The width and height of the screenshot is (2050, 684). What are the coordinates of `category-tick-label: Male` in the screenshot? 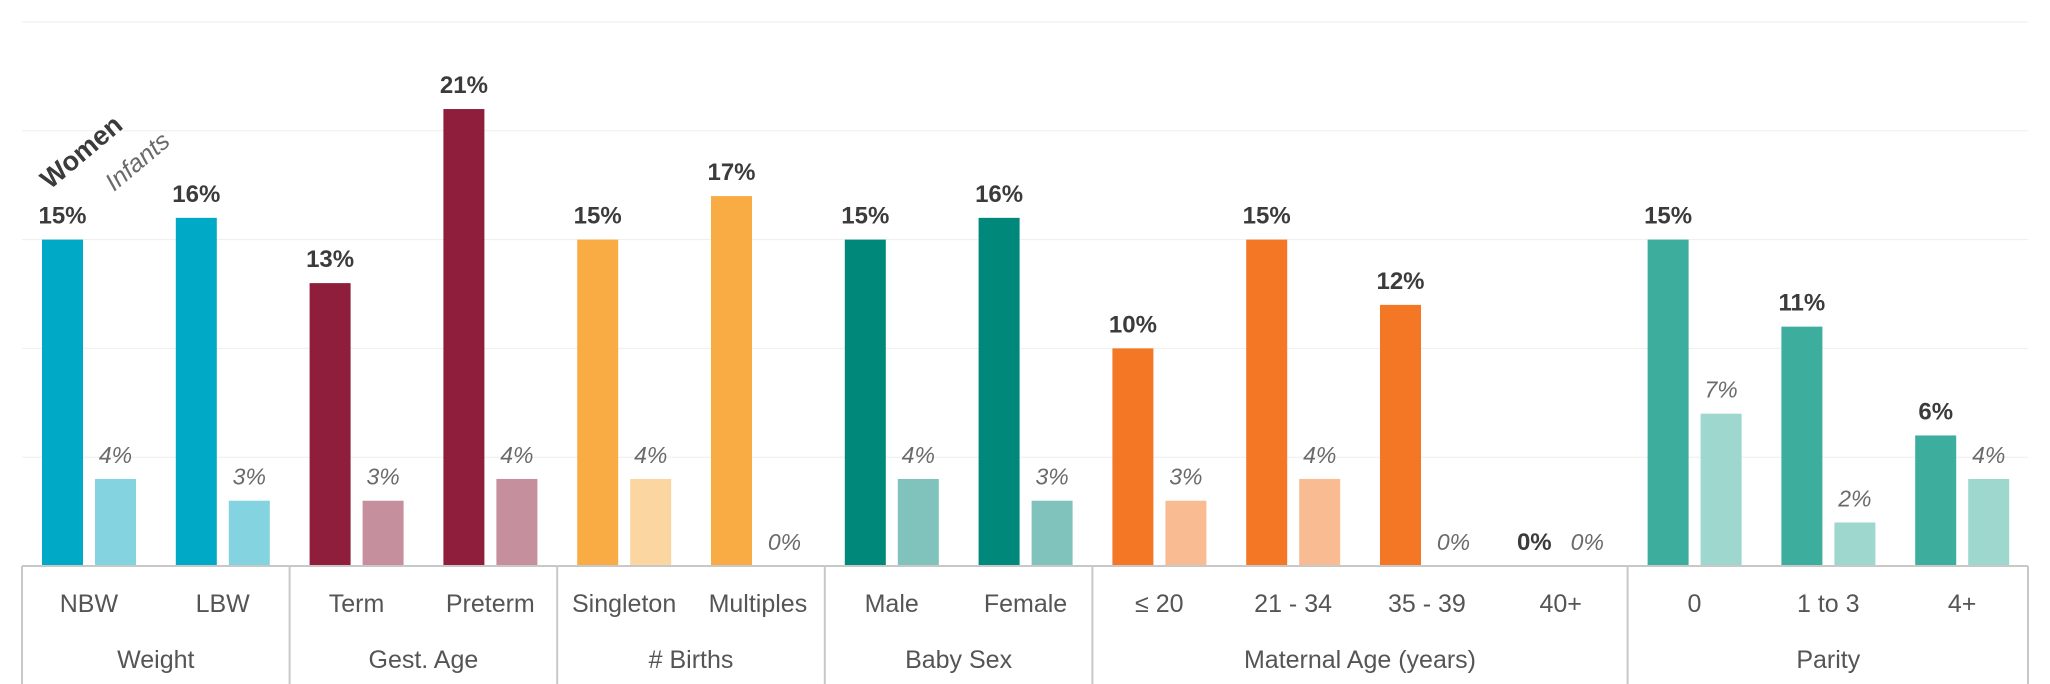 It's located at (892, 604).